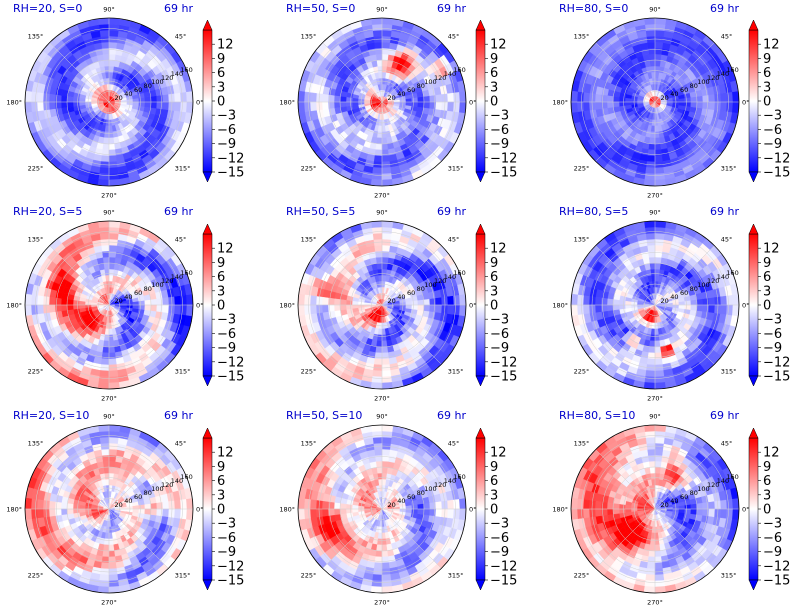 This screenshot has height=612, width=795. What do you see at coordinates (287, 103) in the screenshot?
I see `angle-tick-label: 180°` at bounding box center [287, 103].